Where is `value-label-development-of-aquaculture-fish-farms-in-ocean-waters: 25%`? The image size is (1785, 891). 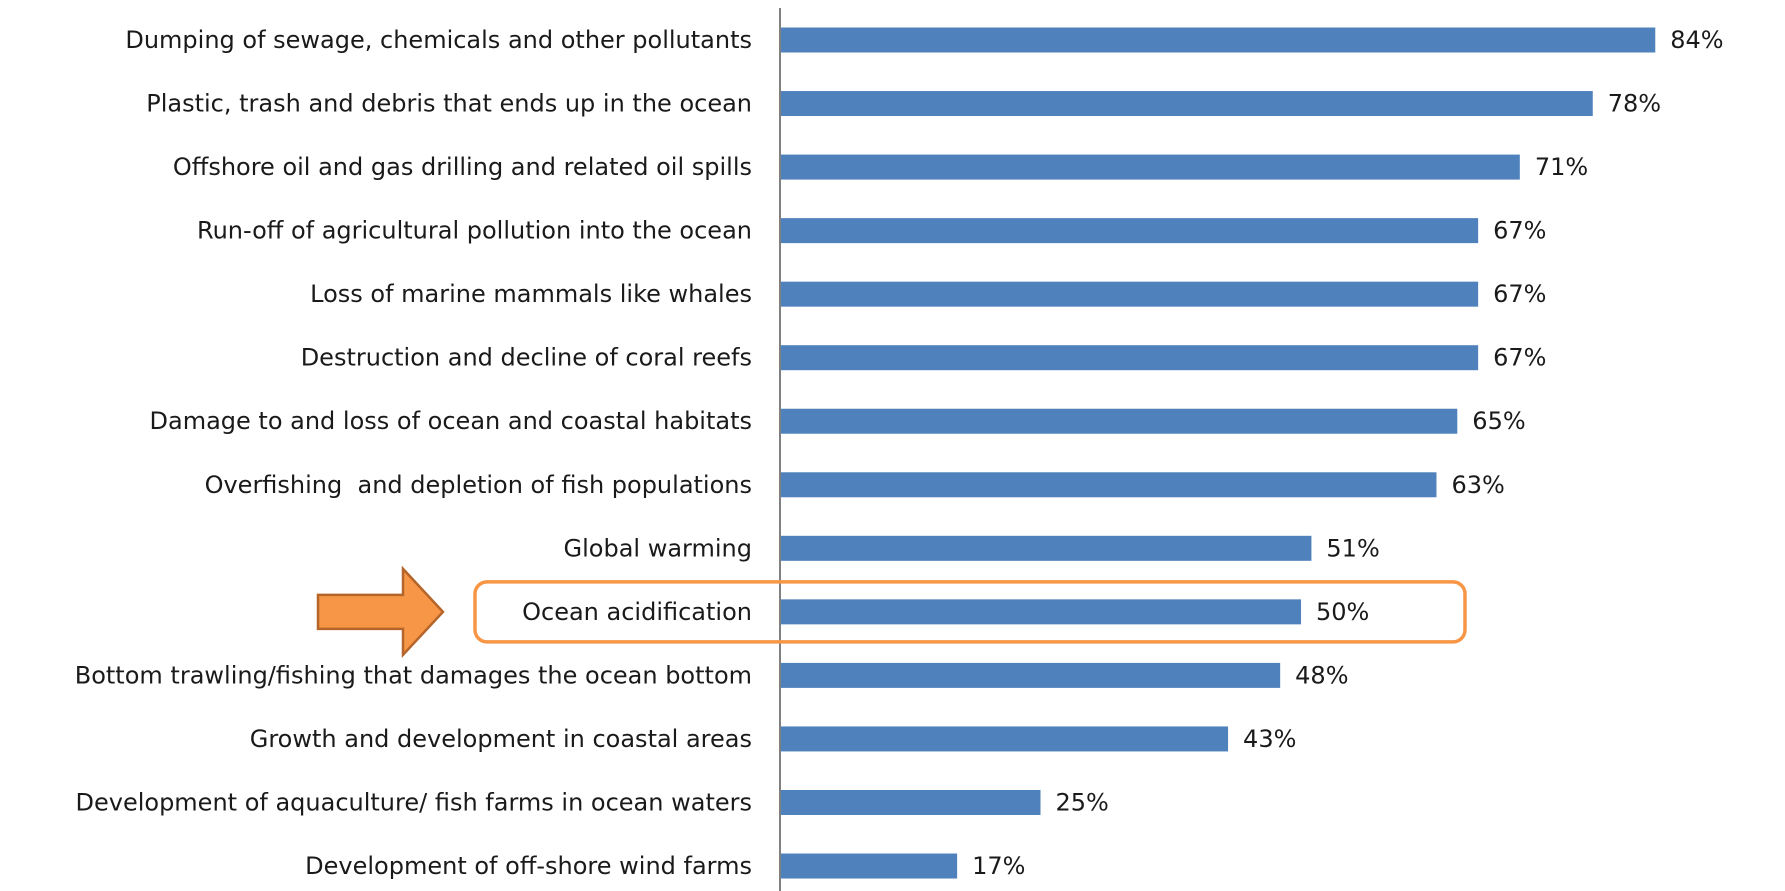
value-label-development-of-aquaculture-fish-farms-in-ocean-waters: 25% is located at coordinates (1082, 802).